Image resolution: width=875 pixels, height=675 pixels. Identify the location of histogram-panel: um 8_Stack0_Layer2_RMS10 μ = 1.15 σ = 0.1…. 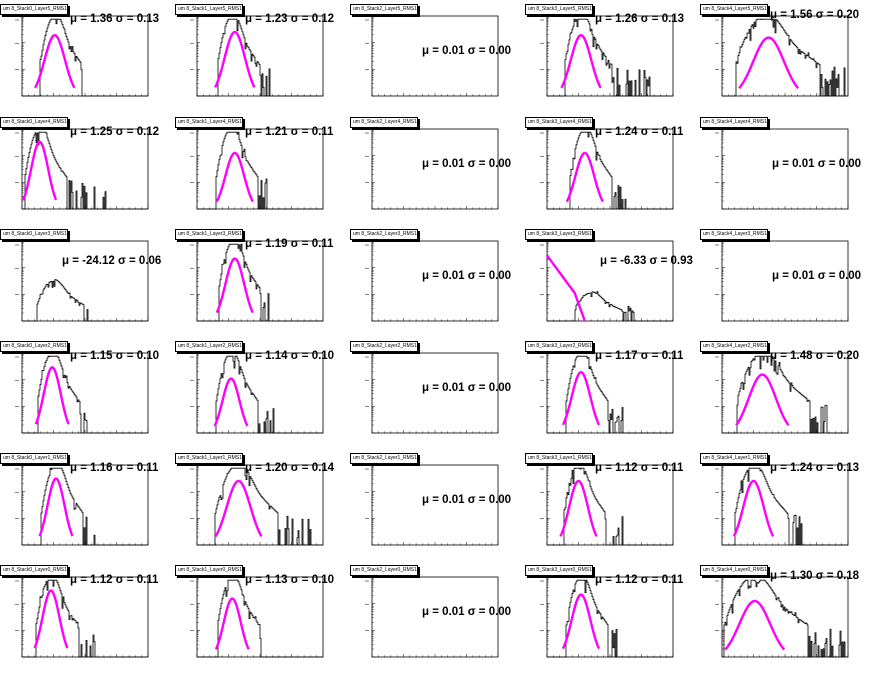
(79, 395).